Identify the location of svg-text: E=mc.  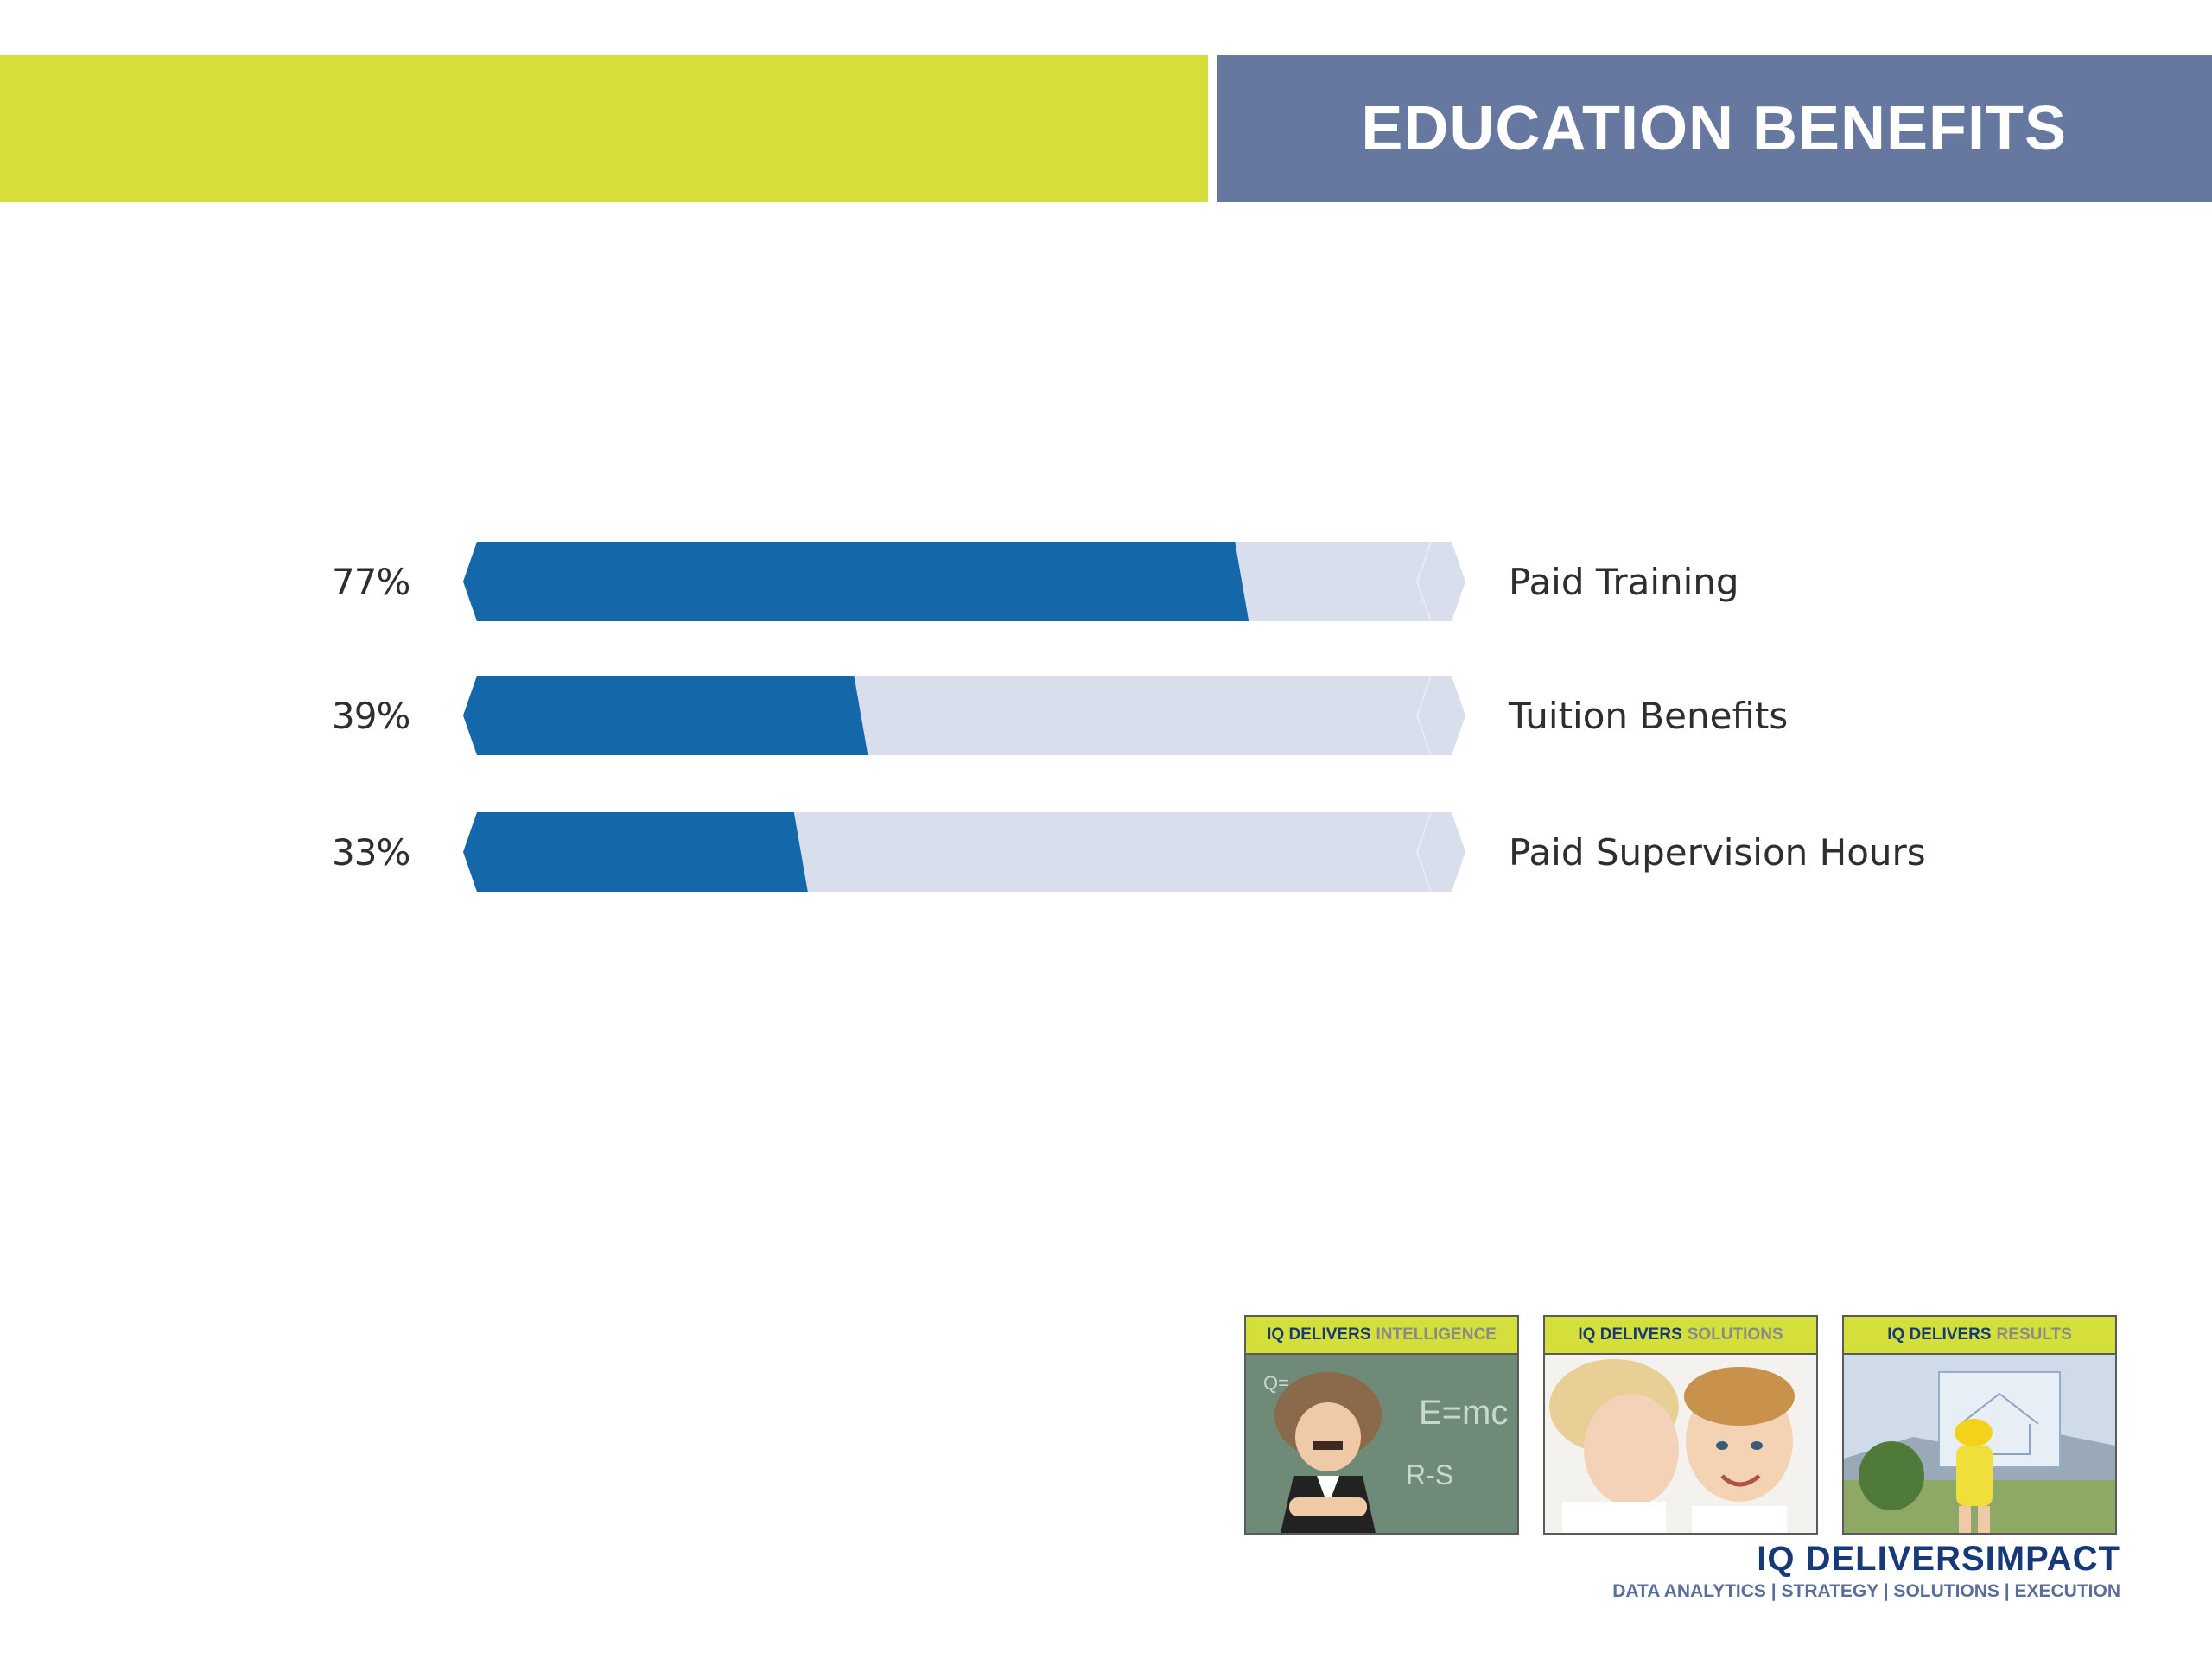
(1463, 1413).